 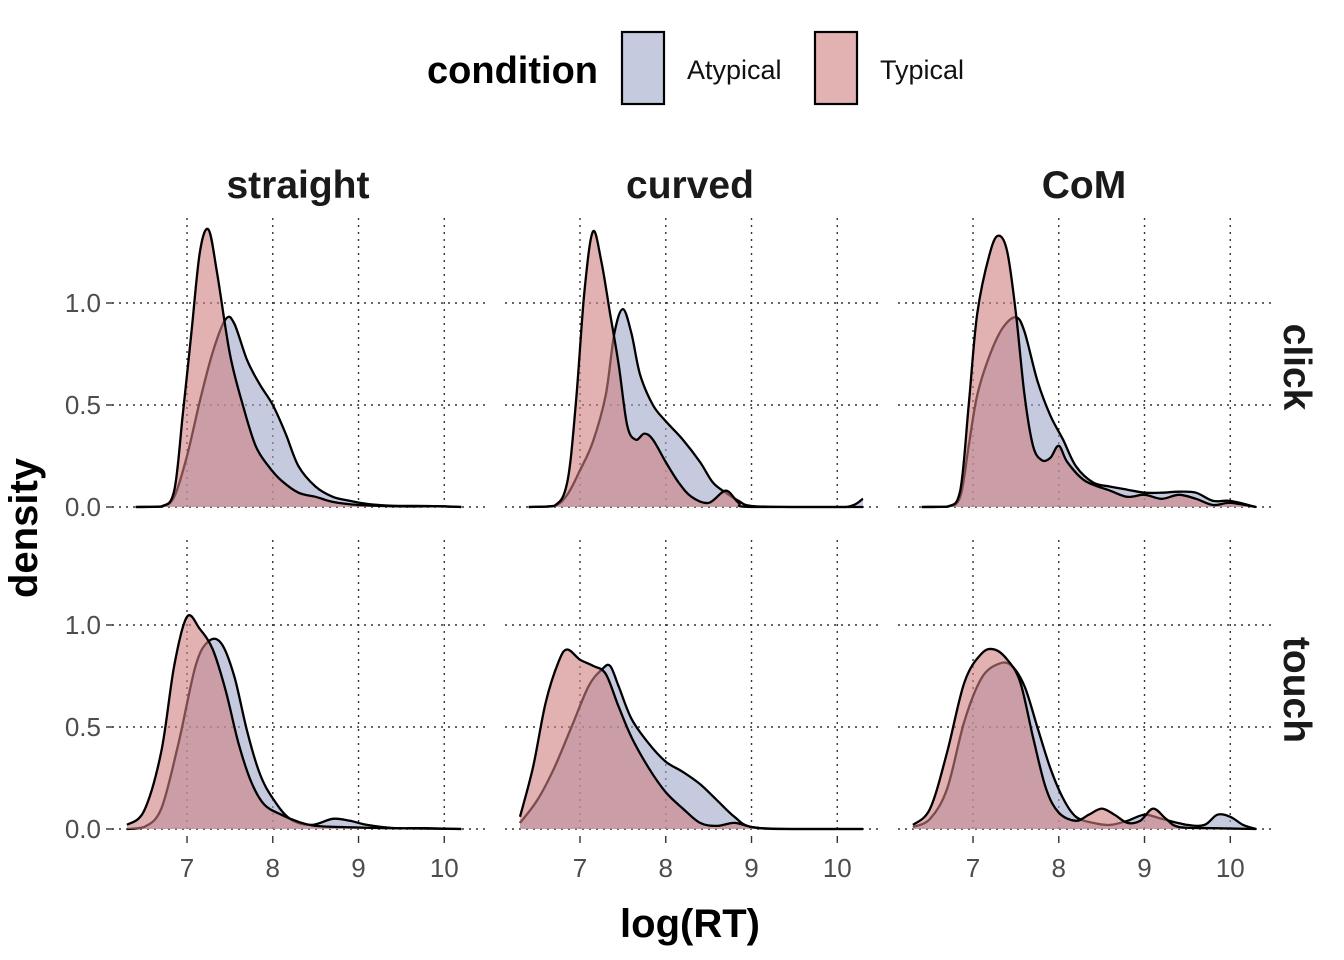 I want to click on strip-row-click: click, so click(x=1296, y=367).